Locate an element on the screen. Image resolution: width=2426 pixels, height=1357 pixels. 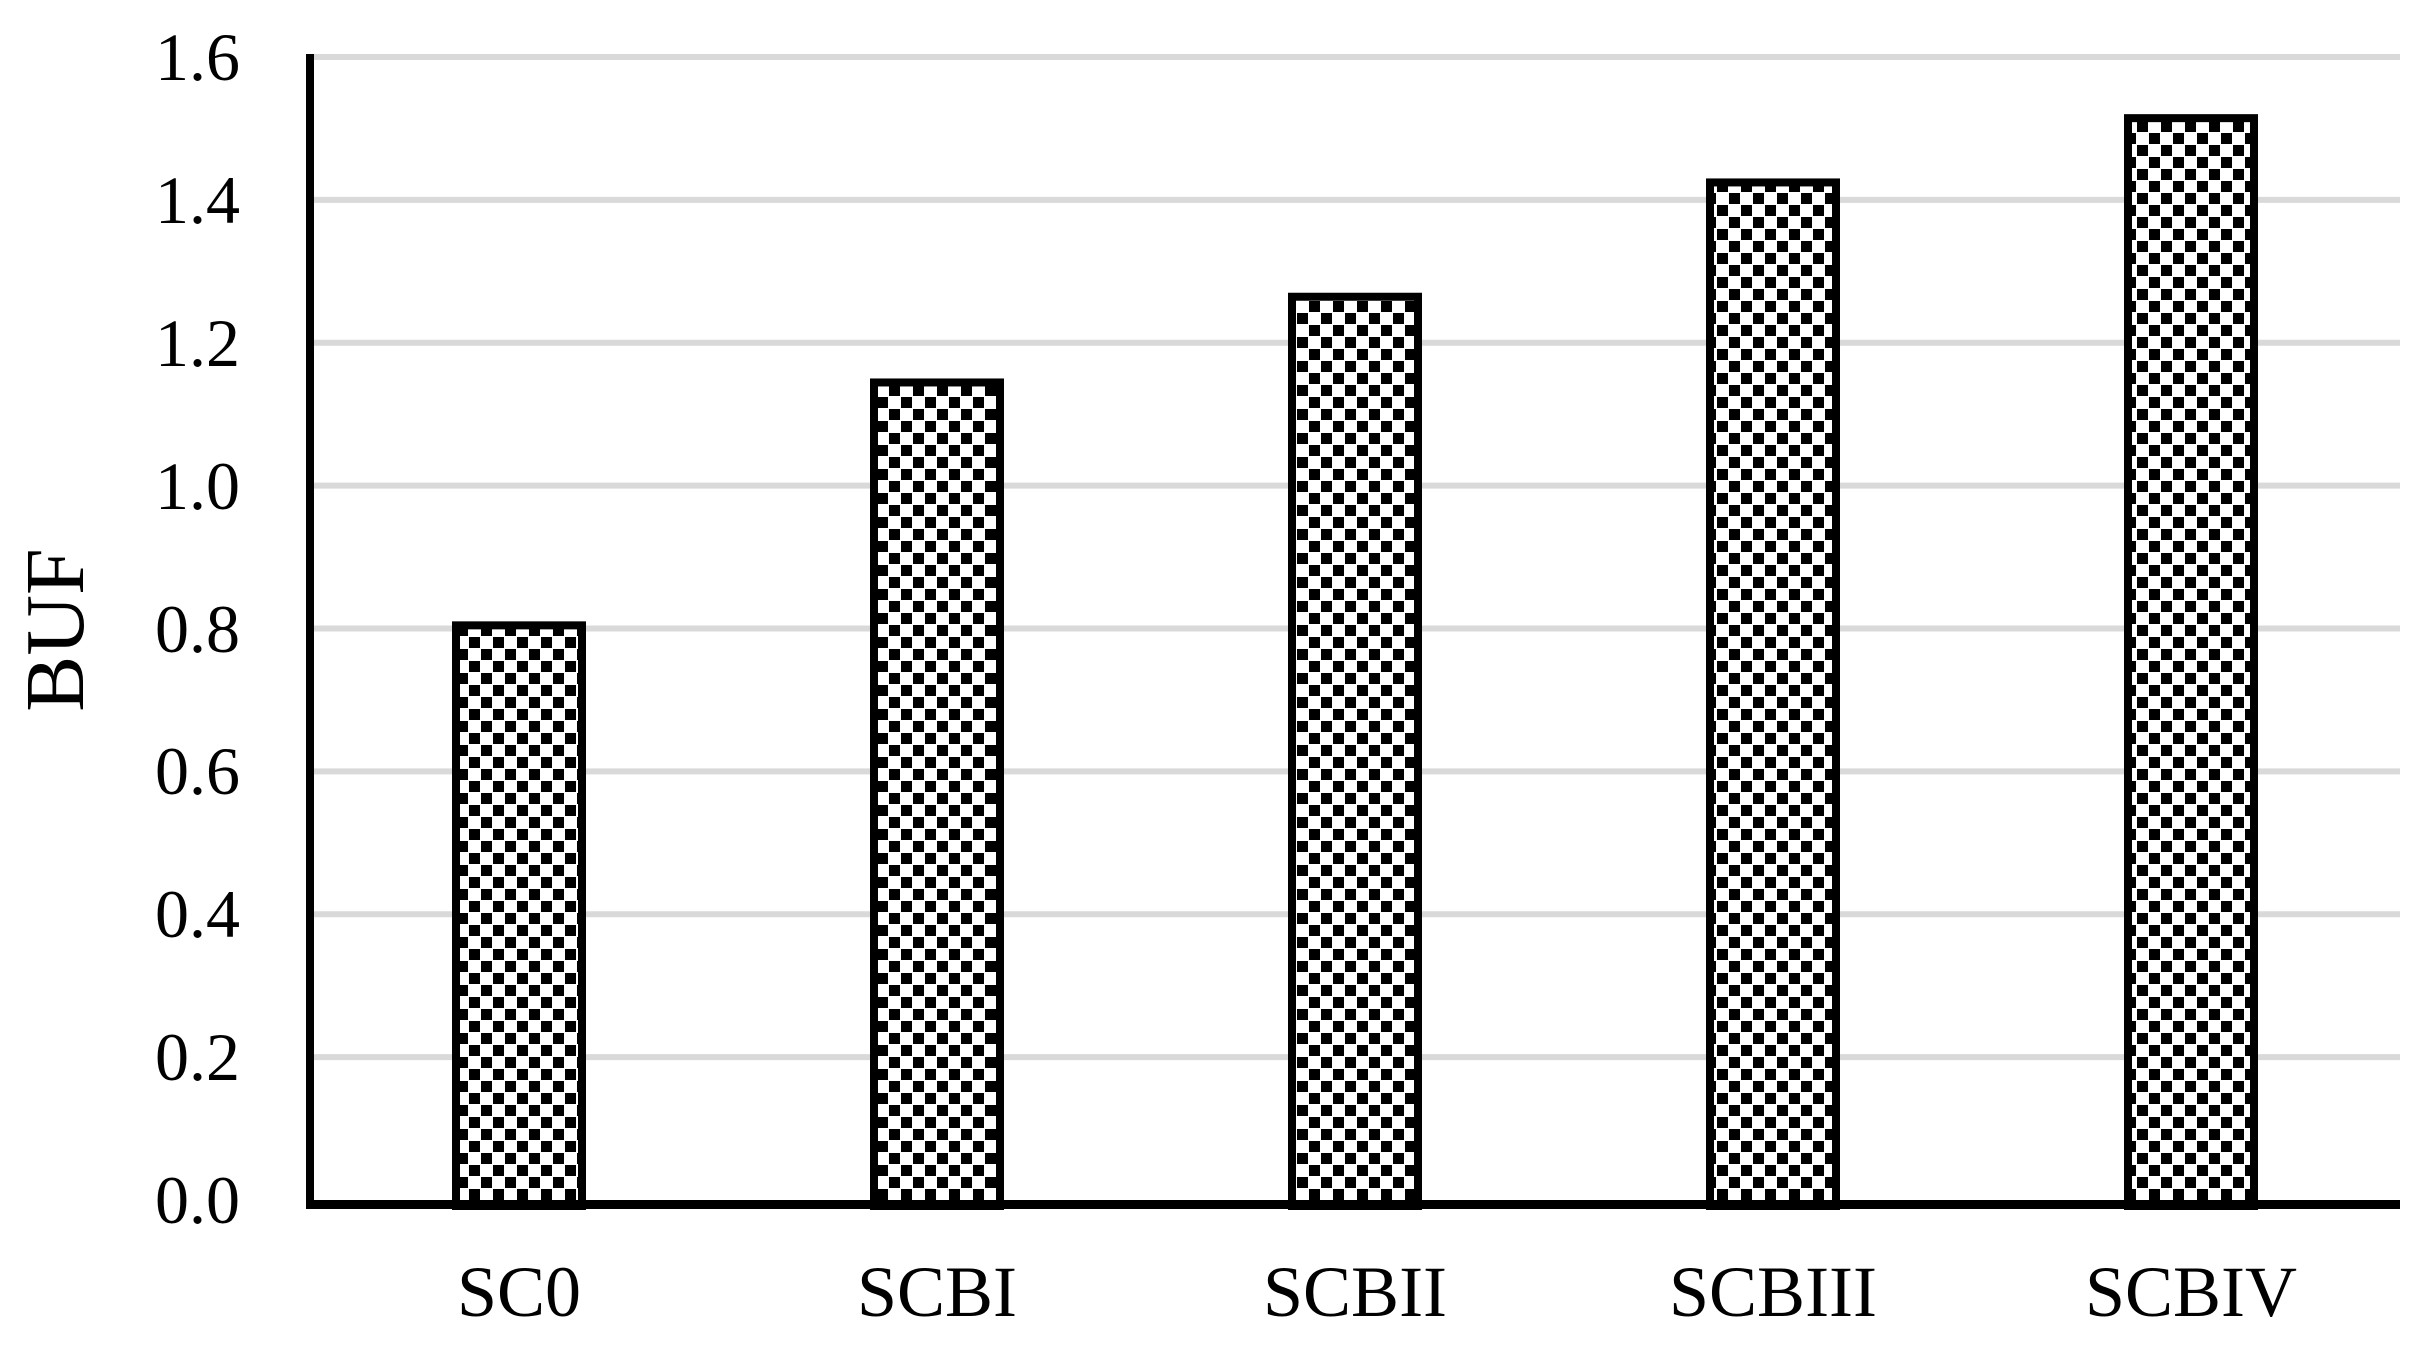
bar-SCBI is located at coordinates (937, 794).